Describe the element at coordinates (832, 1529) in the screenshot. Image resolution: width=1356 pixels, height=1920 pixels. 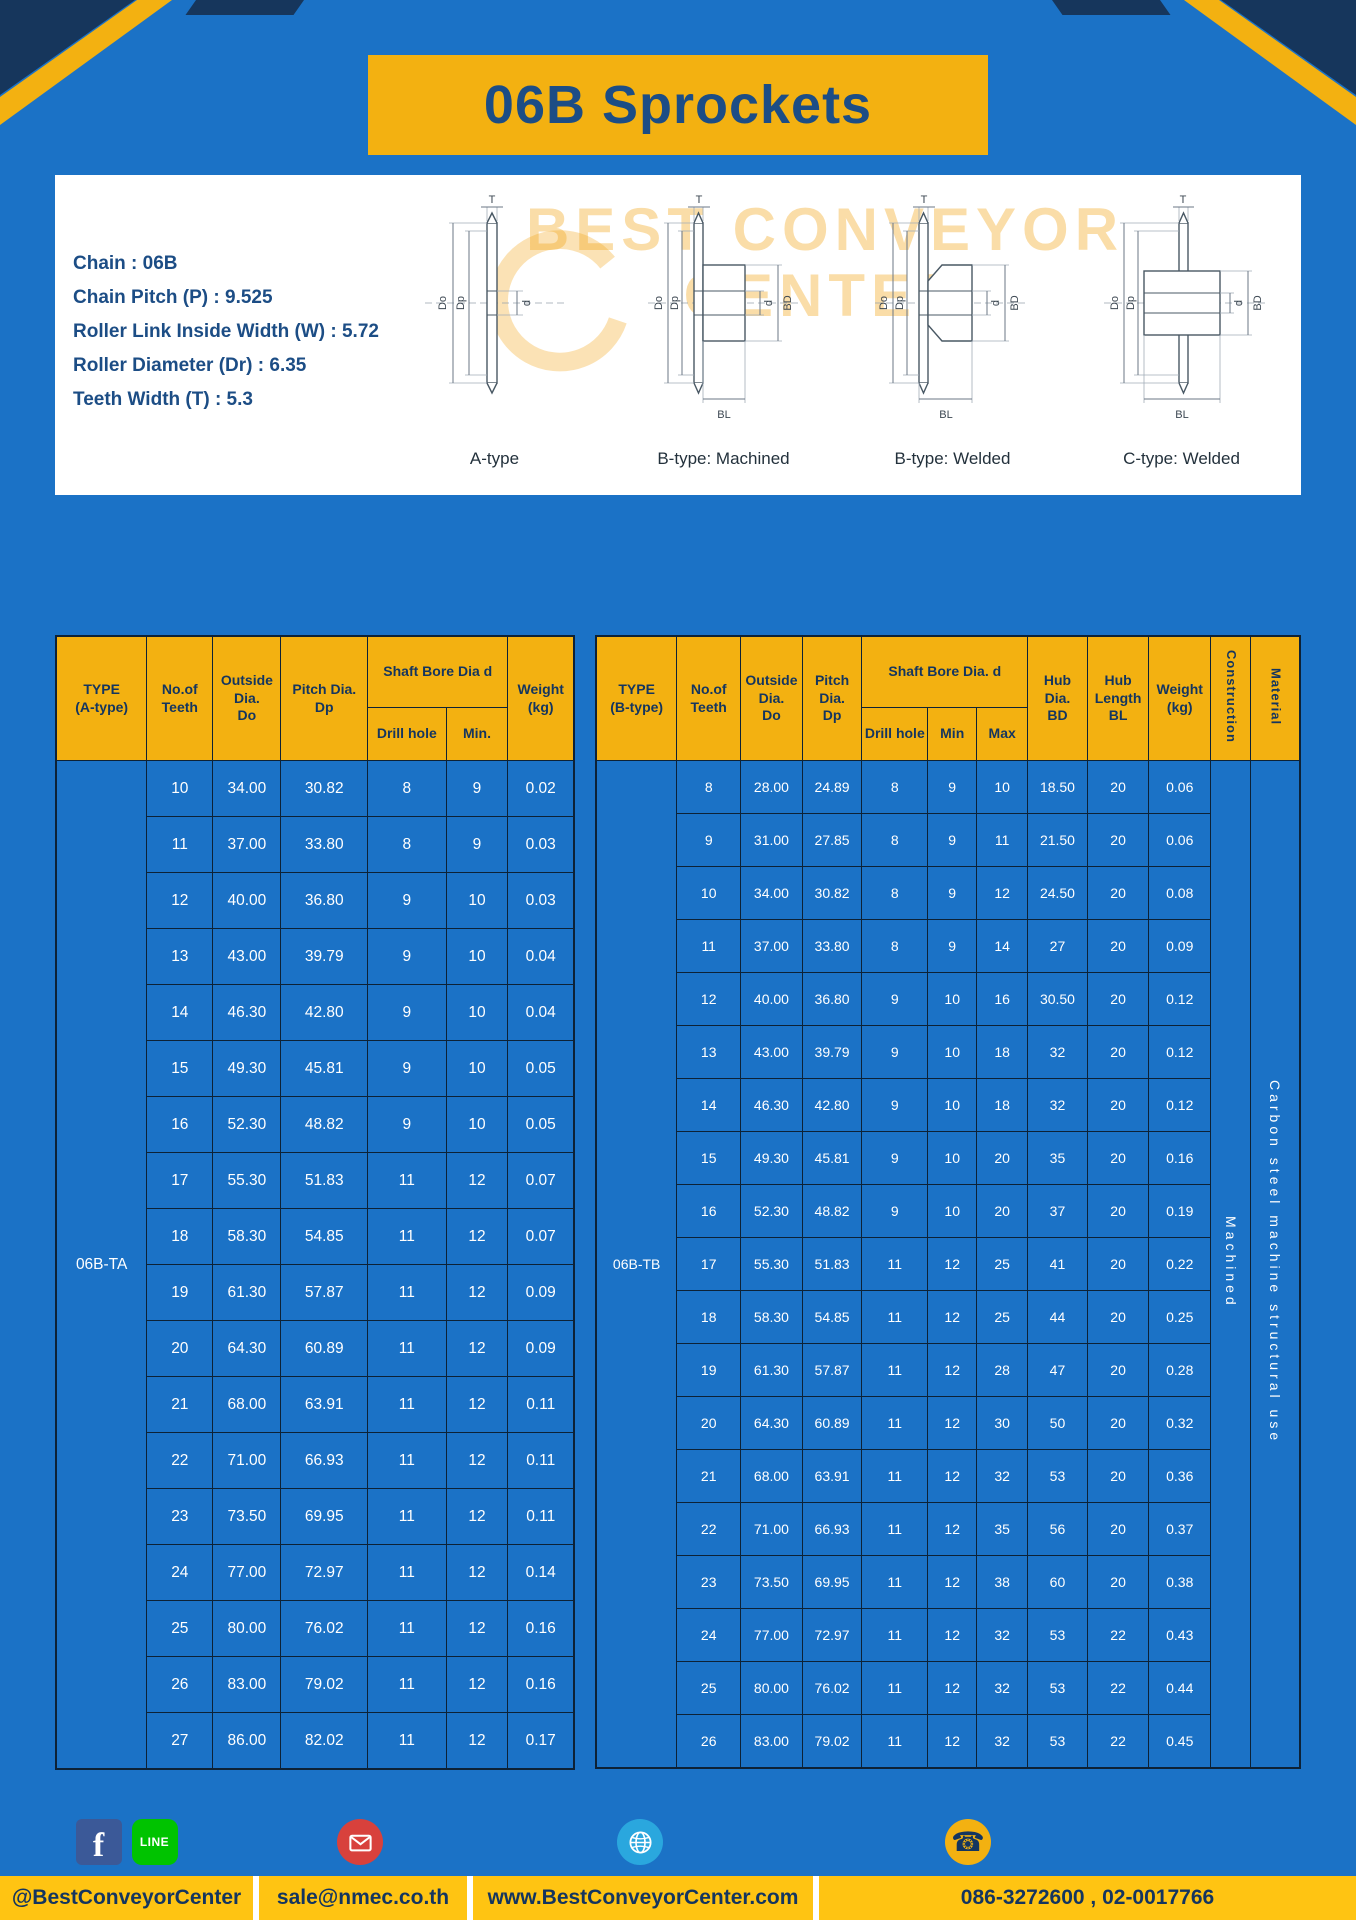
I see `table-cell: 66.93` at that location.